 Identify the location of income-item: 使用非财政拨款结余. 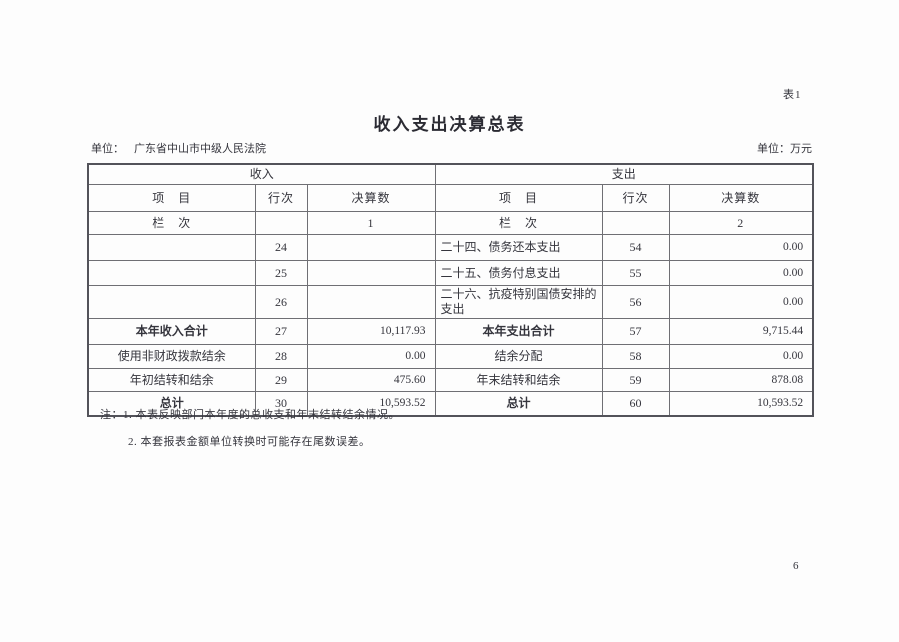
(171, 356).